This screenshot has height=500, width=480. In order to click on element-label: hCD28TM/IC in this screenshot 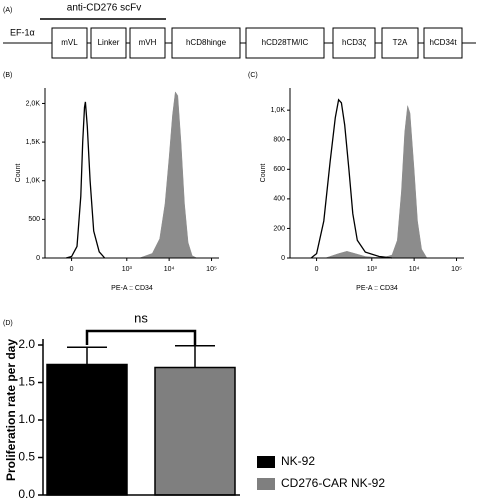, I will do `click(285, 42)`.